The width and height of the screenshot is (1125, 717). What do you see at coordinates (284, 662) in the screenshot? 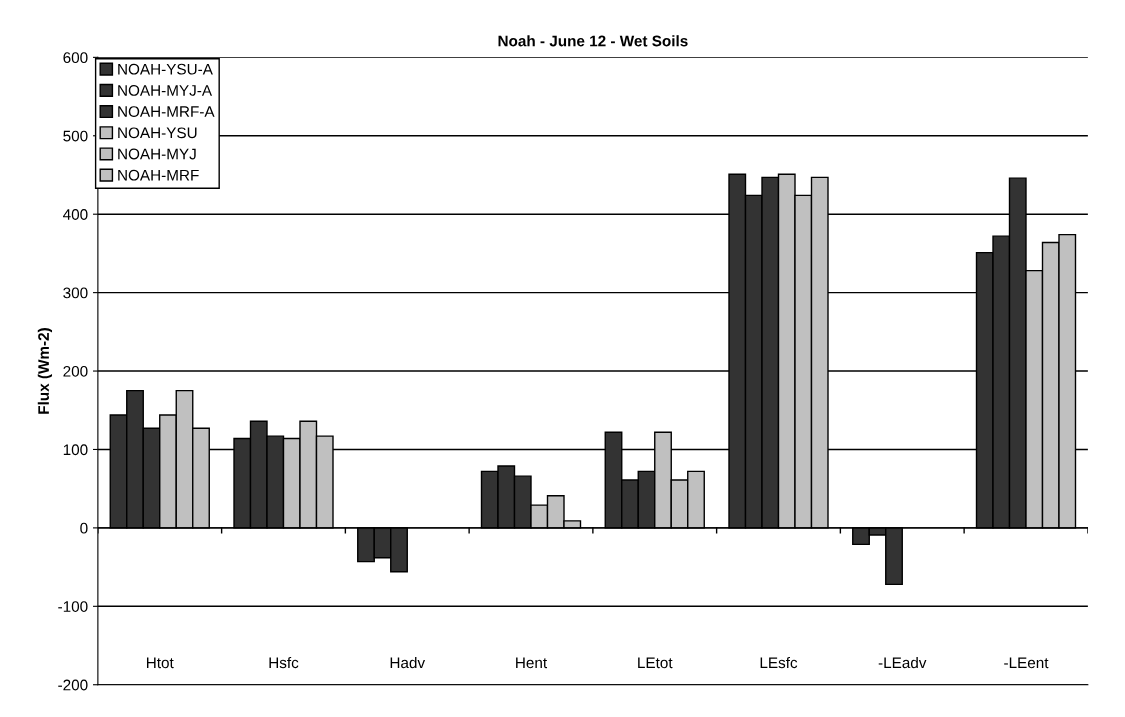
I see `x-tick-label: Hsfc` at bounding box center [284, 662].